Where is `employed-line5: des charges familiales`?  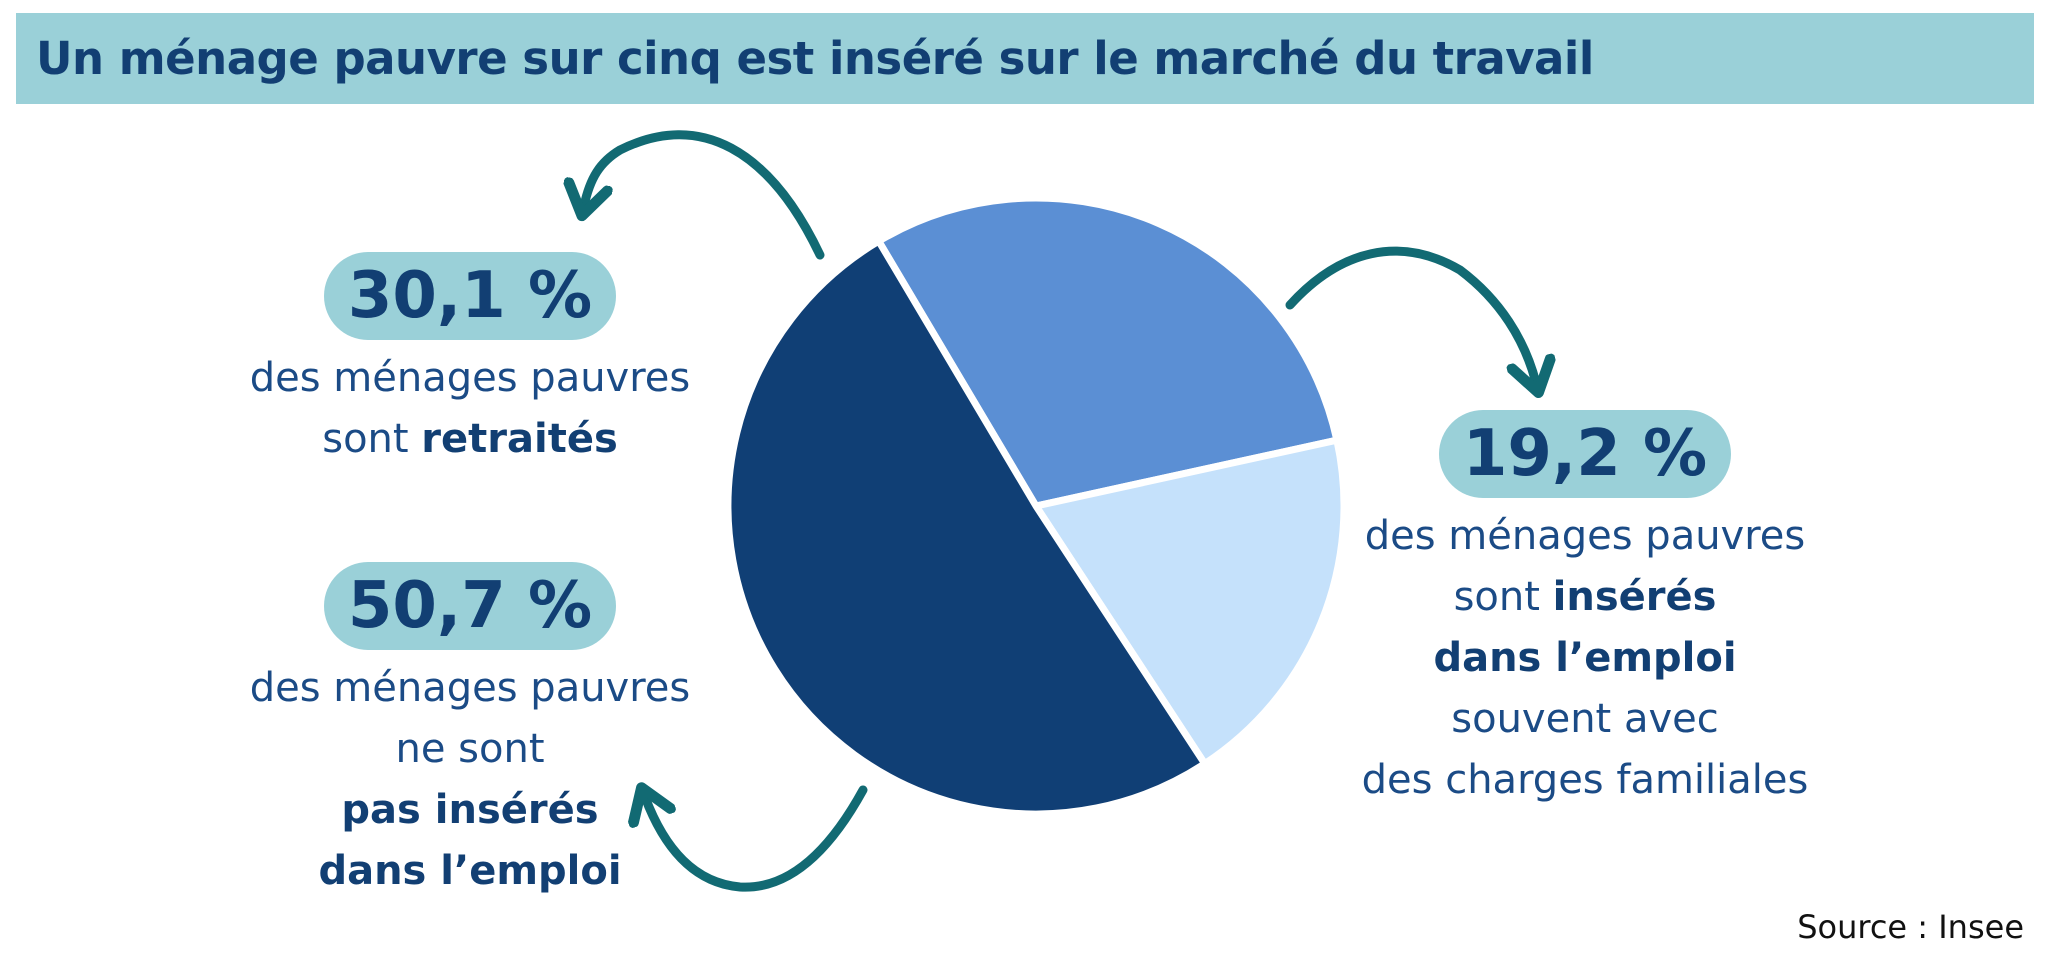 employed-line5: des charges familiales is located at coordinates (1585, 780).